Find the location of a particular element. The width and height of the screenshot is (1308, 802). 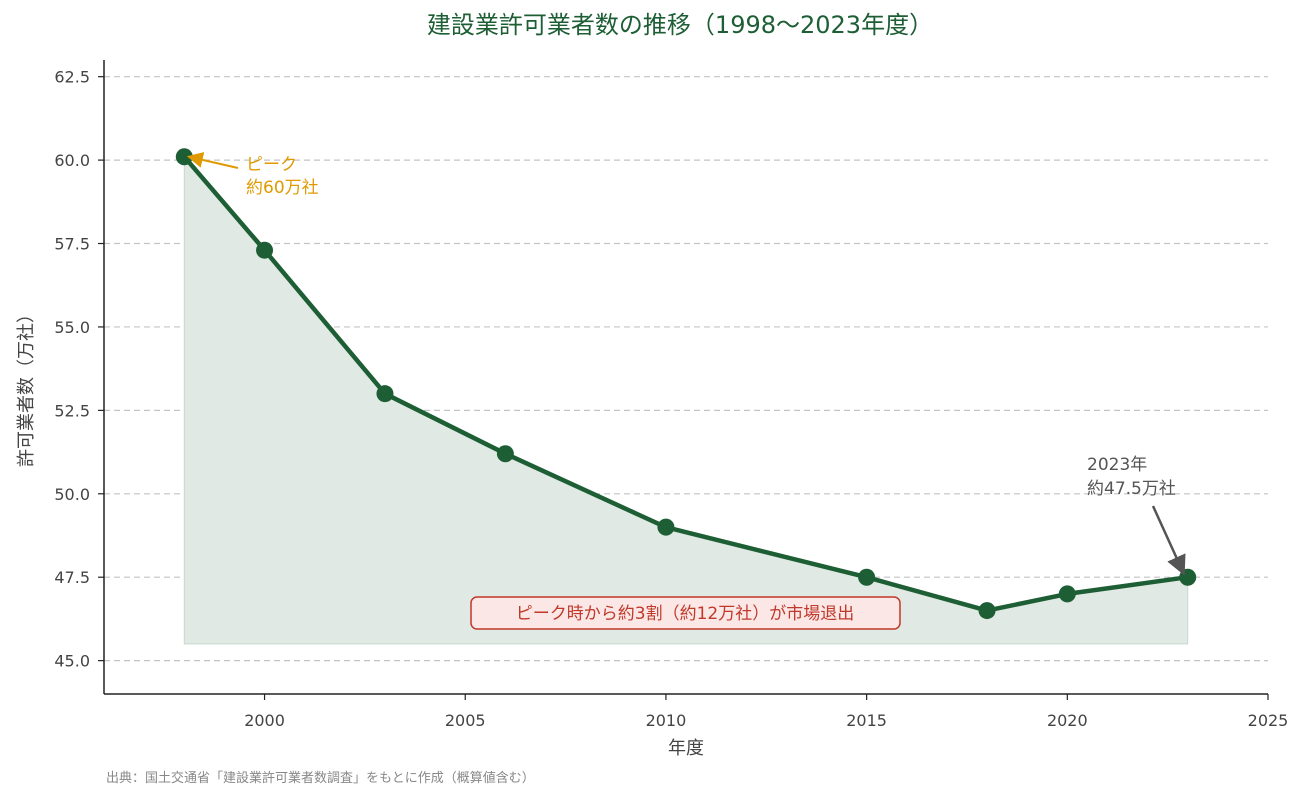

y-tick-label: 50.0 is located at coordinates (72, 494).